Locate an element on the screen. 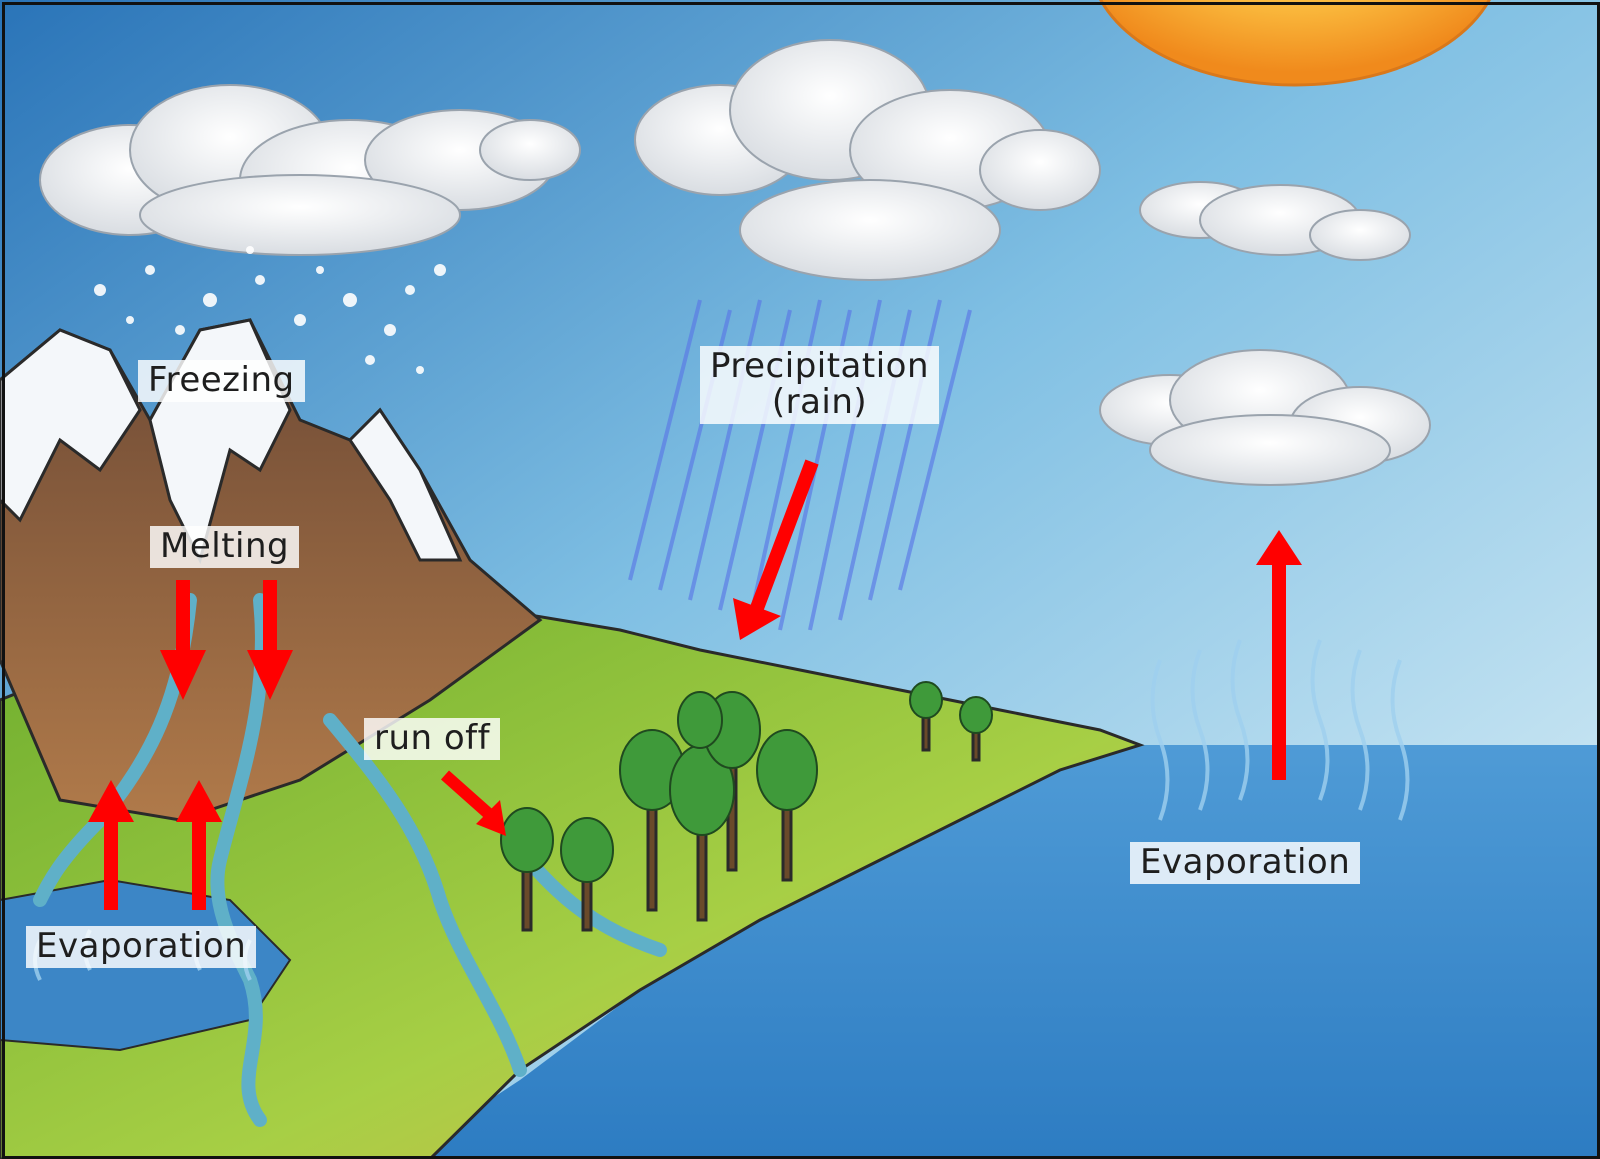 The height and width of the screenshot is (1159, 1600). snow-cloud is located at coordinates (310, 170).